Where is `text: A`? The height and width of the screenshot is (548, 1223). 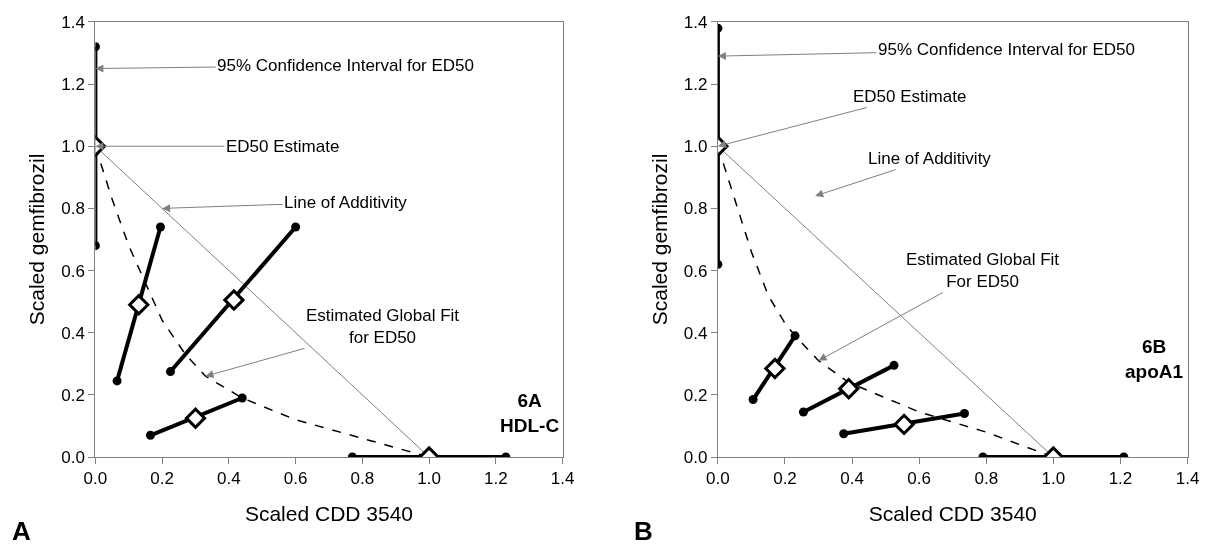
text: A is located at coordinates (21, 531).